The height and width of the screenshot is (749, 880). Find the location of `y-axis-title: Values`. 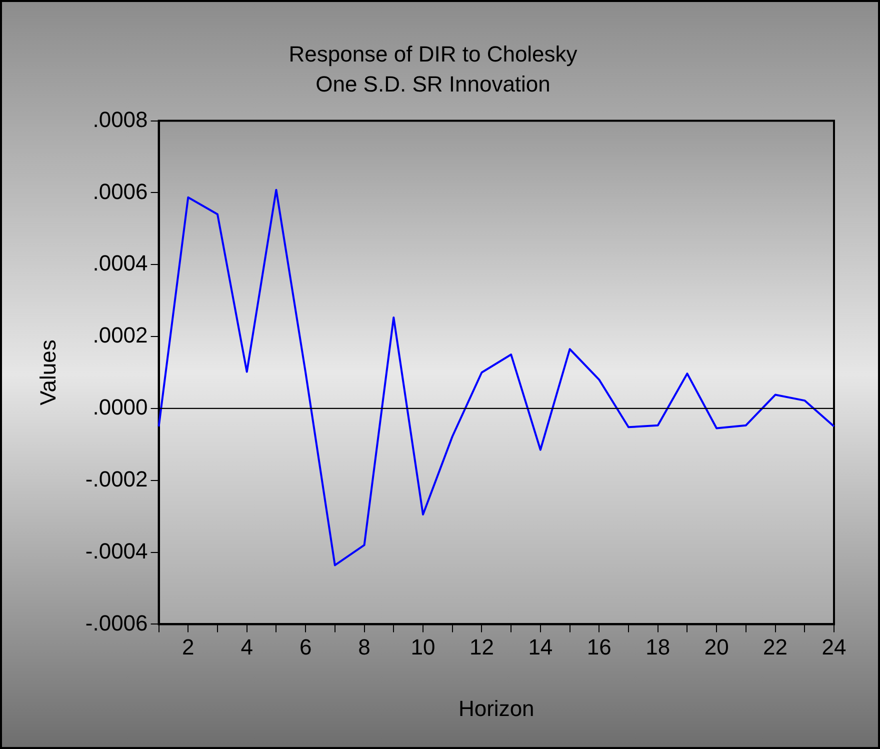

y-axis-title: Values is located at coordinates (47, 373).